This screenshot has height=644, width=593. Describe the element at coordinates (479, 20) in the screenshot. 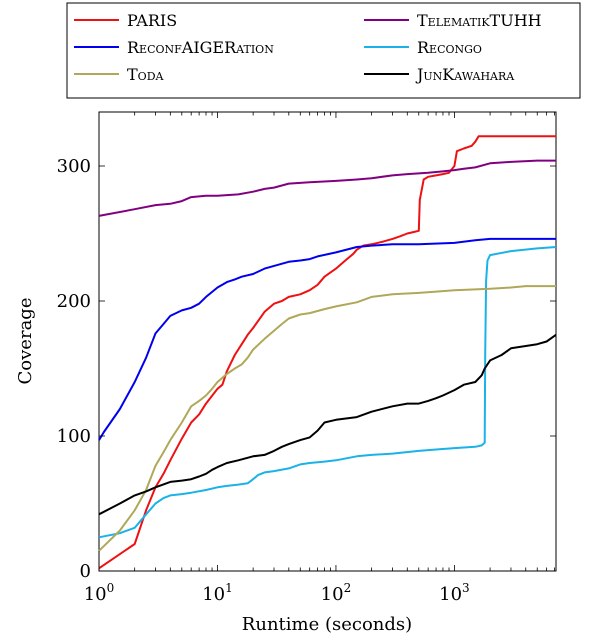

I see `legend-label-telematiktuhh: TelematikTUHH` at that location.